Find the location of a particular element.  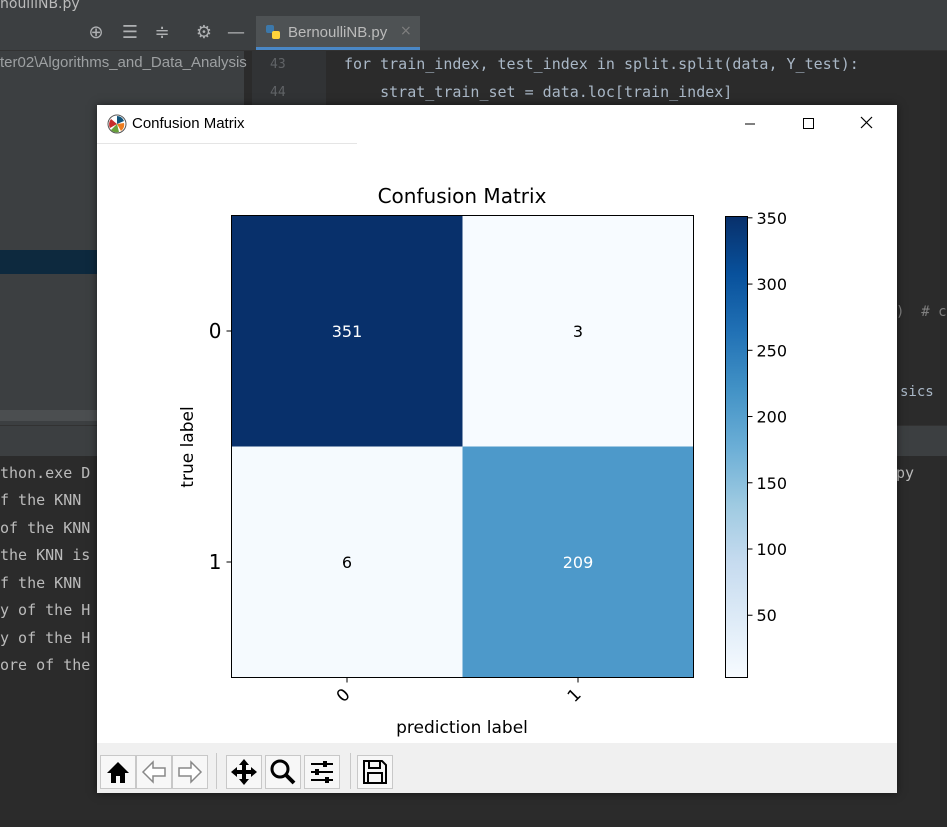

project-selected-row is located at coordinates (48, 262).